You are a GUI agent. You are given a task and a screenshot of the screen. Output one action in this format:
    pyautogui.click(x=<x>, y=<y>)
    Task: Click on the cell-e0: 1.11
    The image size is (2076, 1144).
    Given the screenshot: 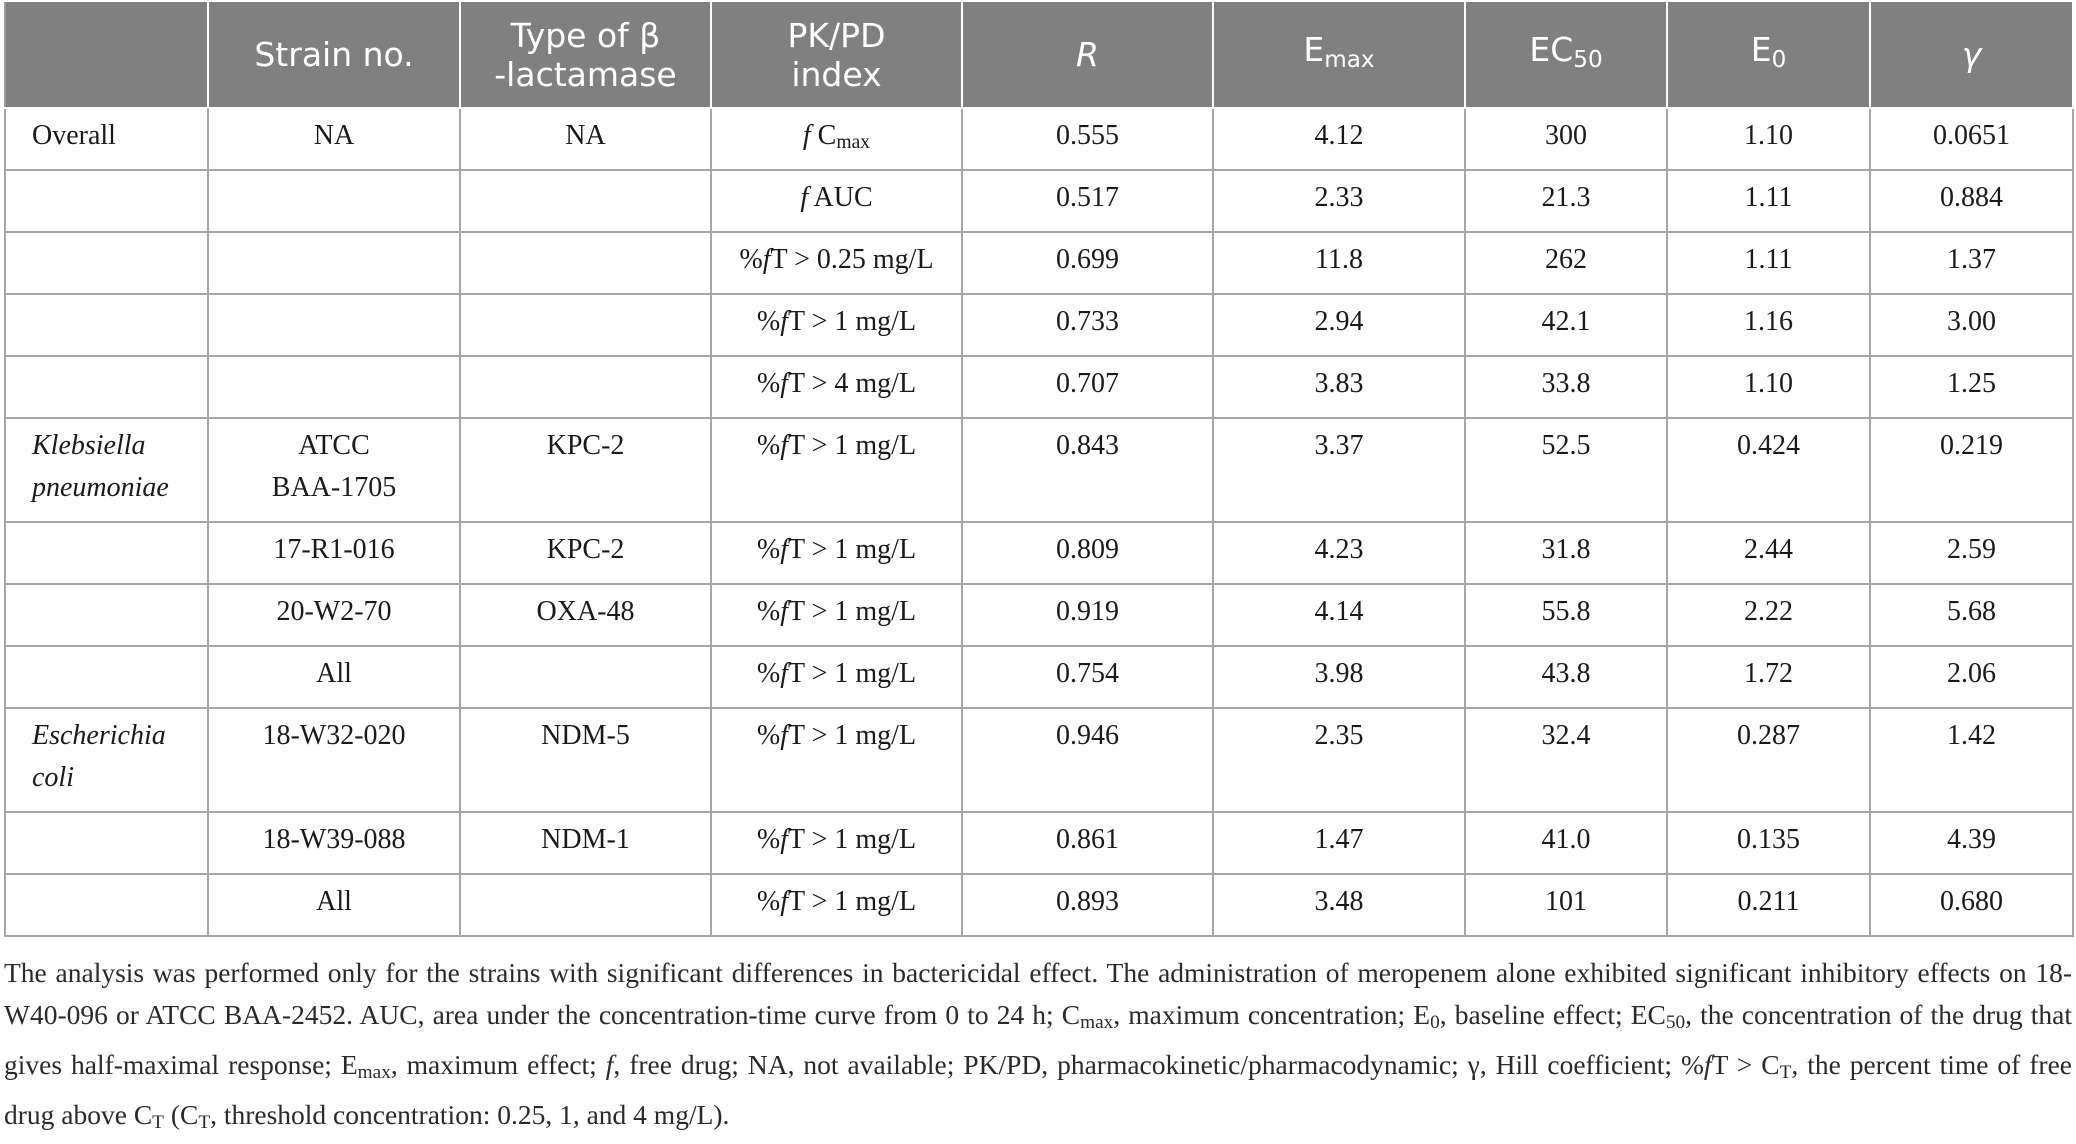 What is the action you would take?
    pyautogui.click(x=1768, y=201)
    